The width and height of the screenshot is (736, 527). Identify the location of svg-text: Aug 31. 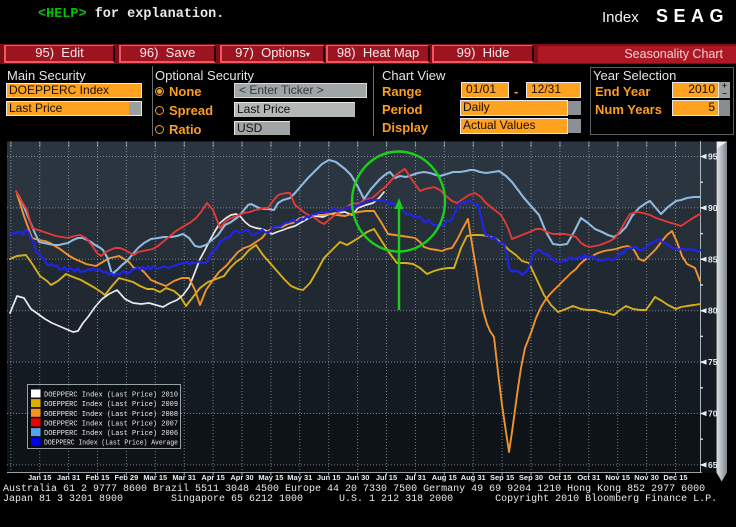
(473, 477).